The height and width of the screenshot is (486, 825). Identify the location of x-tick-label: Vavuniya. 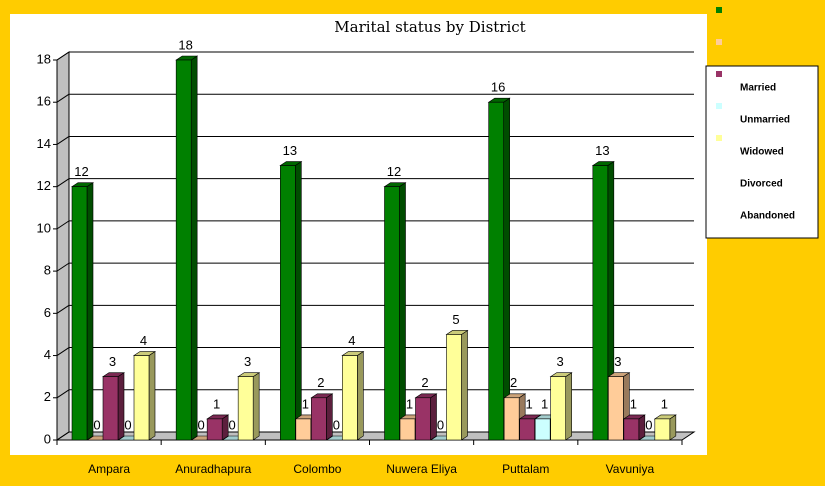
(630, 469).